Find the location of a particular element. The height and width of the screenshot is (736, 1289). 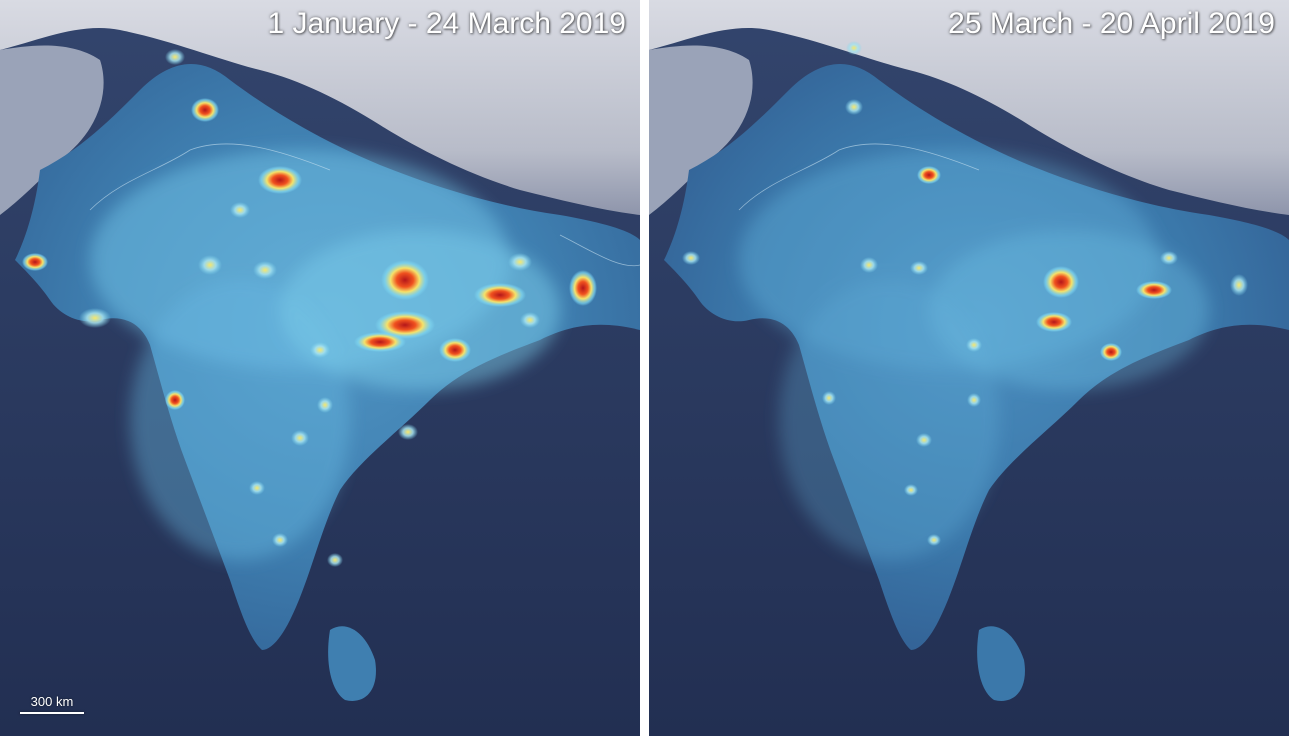

panel-title-before: 1 January - 24 March 2019 is located at coordinates (446, 23).